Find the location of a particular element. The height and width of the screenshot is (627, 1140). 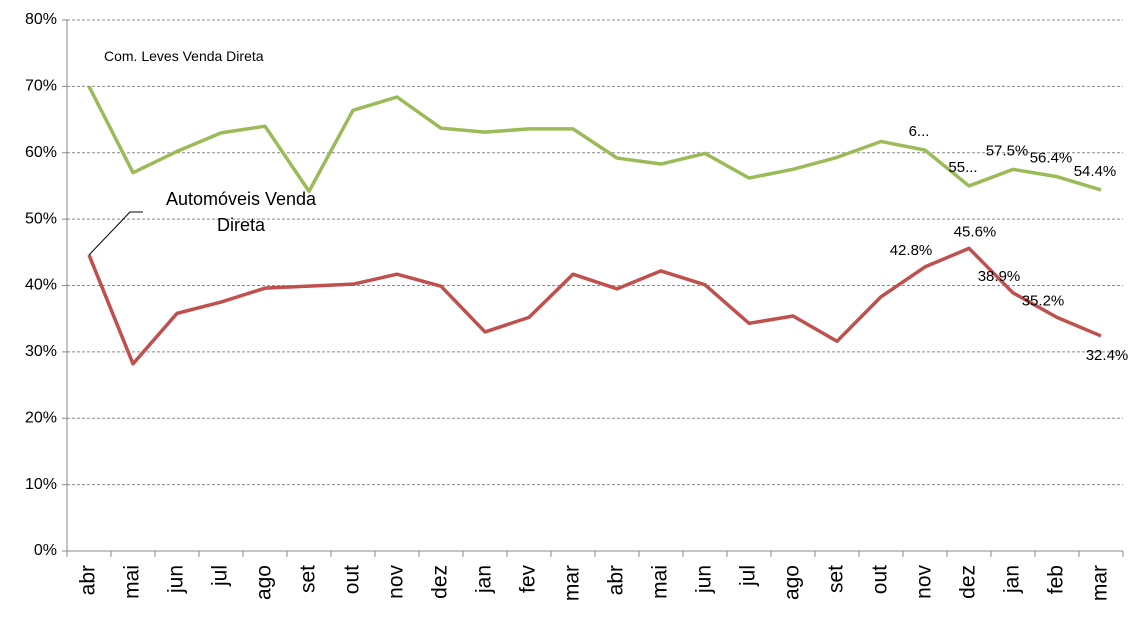

y-tick-label: 60% is located at coordinates (41, 152).